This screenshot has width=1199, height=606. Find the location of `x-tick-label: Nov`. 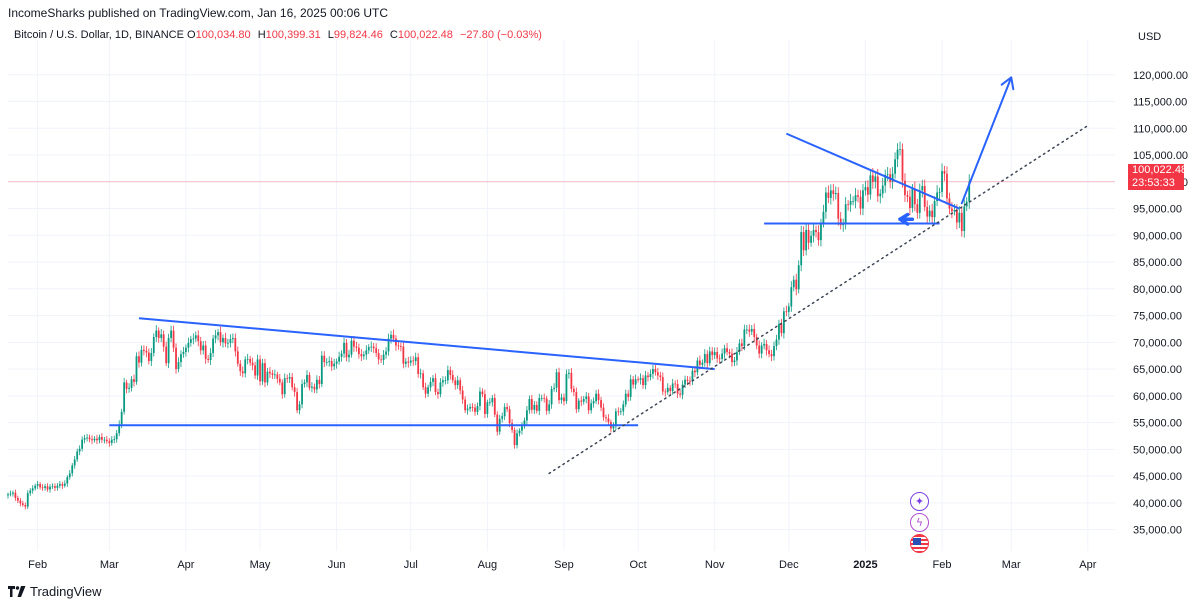

x-tick-label: Nov is located at coordinates (715, 565).